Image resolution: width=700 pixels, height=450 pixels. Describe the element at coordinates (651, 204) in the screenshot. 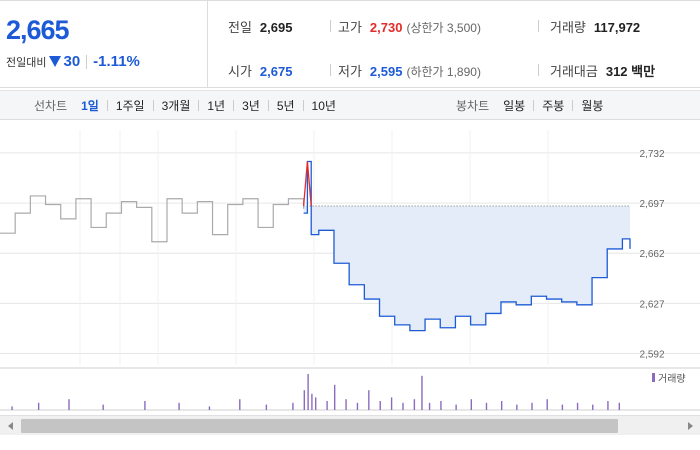

I see `y-tick-label: 2,697` at that location.